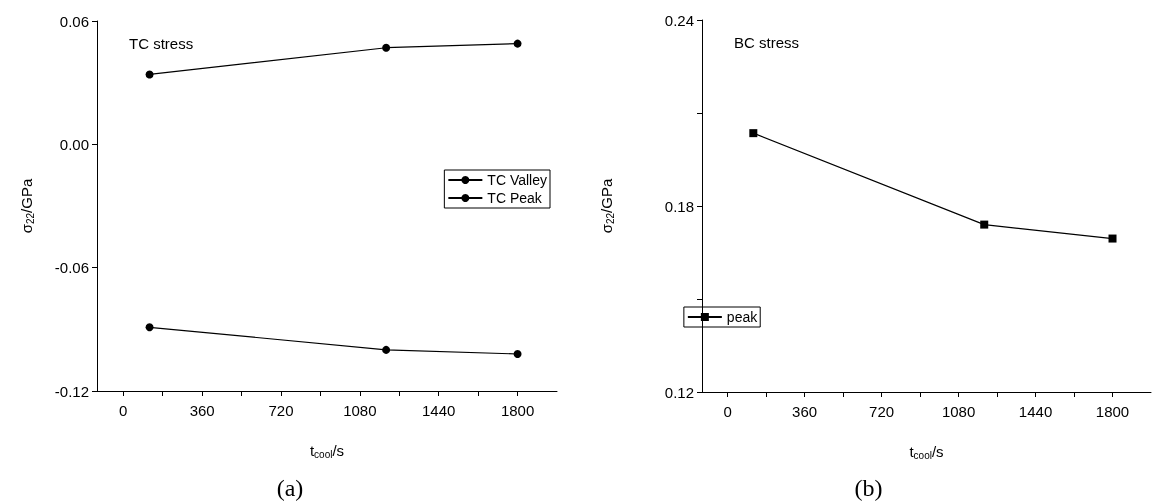  I want to click on text: (b), so click(868, 488).